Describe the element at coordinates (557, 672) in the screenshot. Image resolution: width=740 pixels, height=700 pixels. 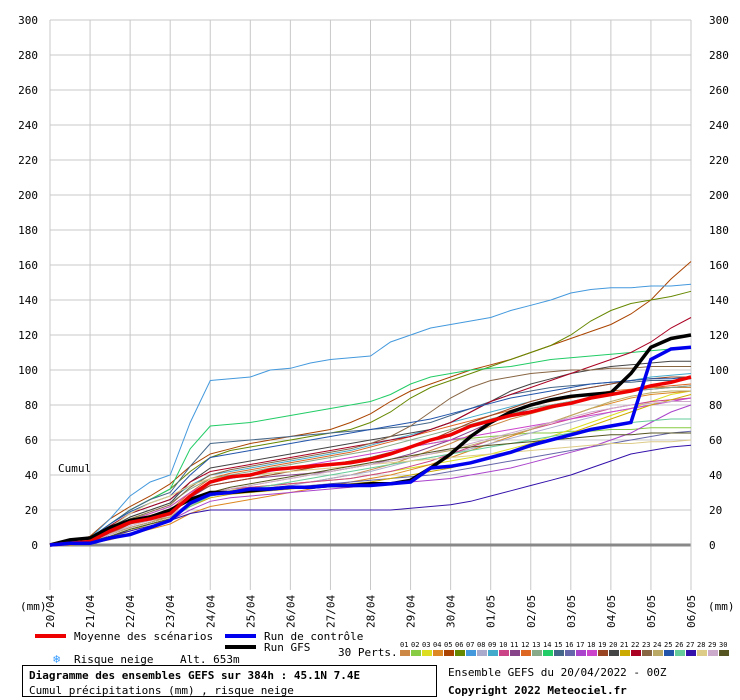
I see `run-info: Ensemble GEFS du 20/04/2022 - 00Z` at that location.